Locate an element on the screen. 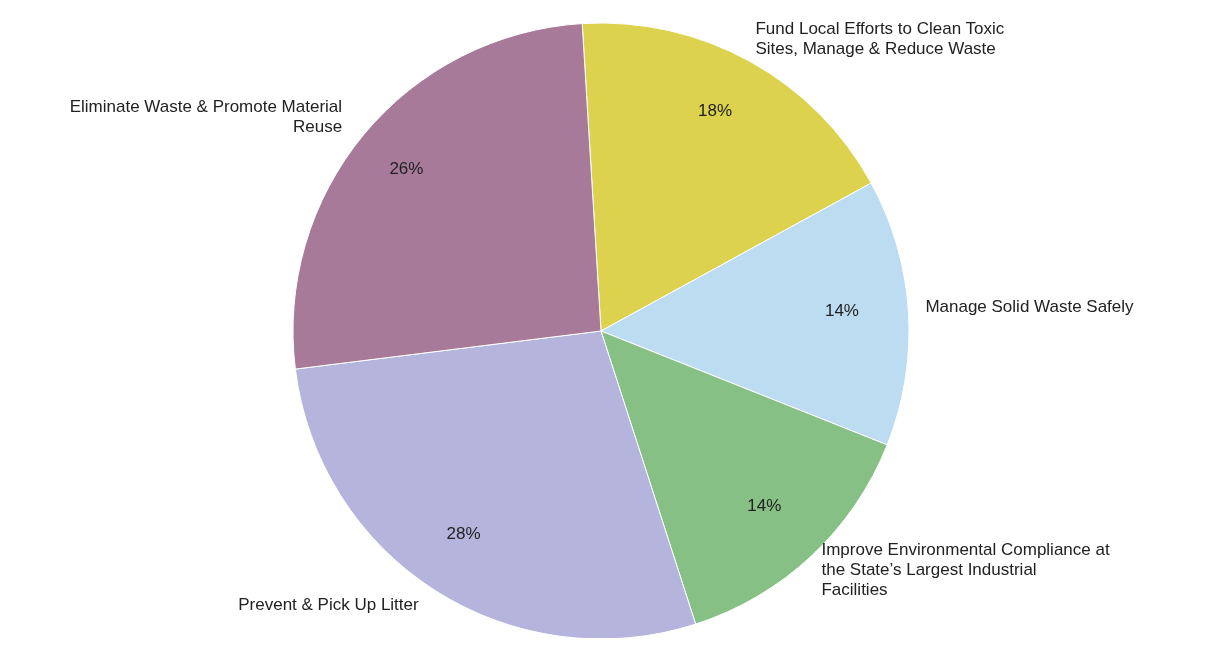 The width and height of the screenshot is (1228, 646). data-label: 26% is located at coordinates (406, 169).